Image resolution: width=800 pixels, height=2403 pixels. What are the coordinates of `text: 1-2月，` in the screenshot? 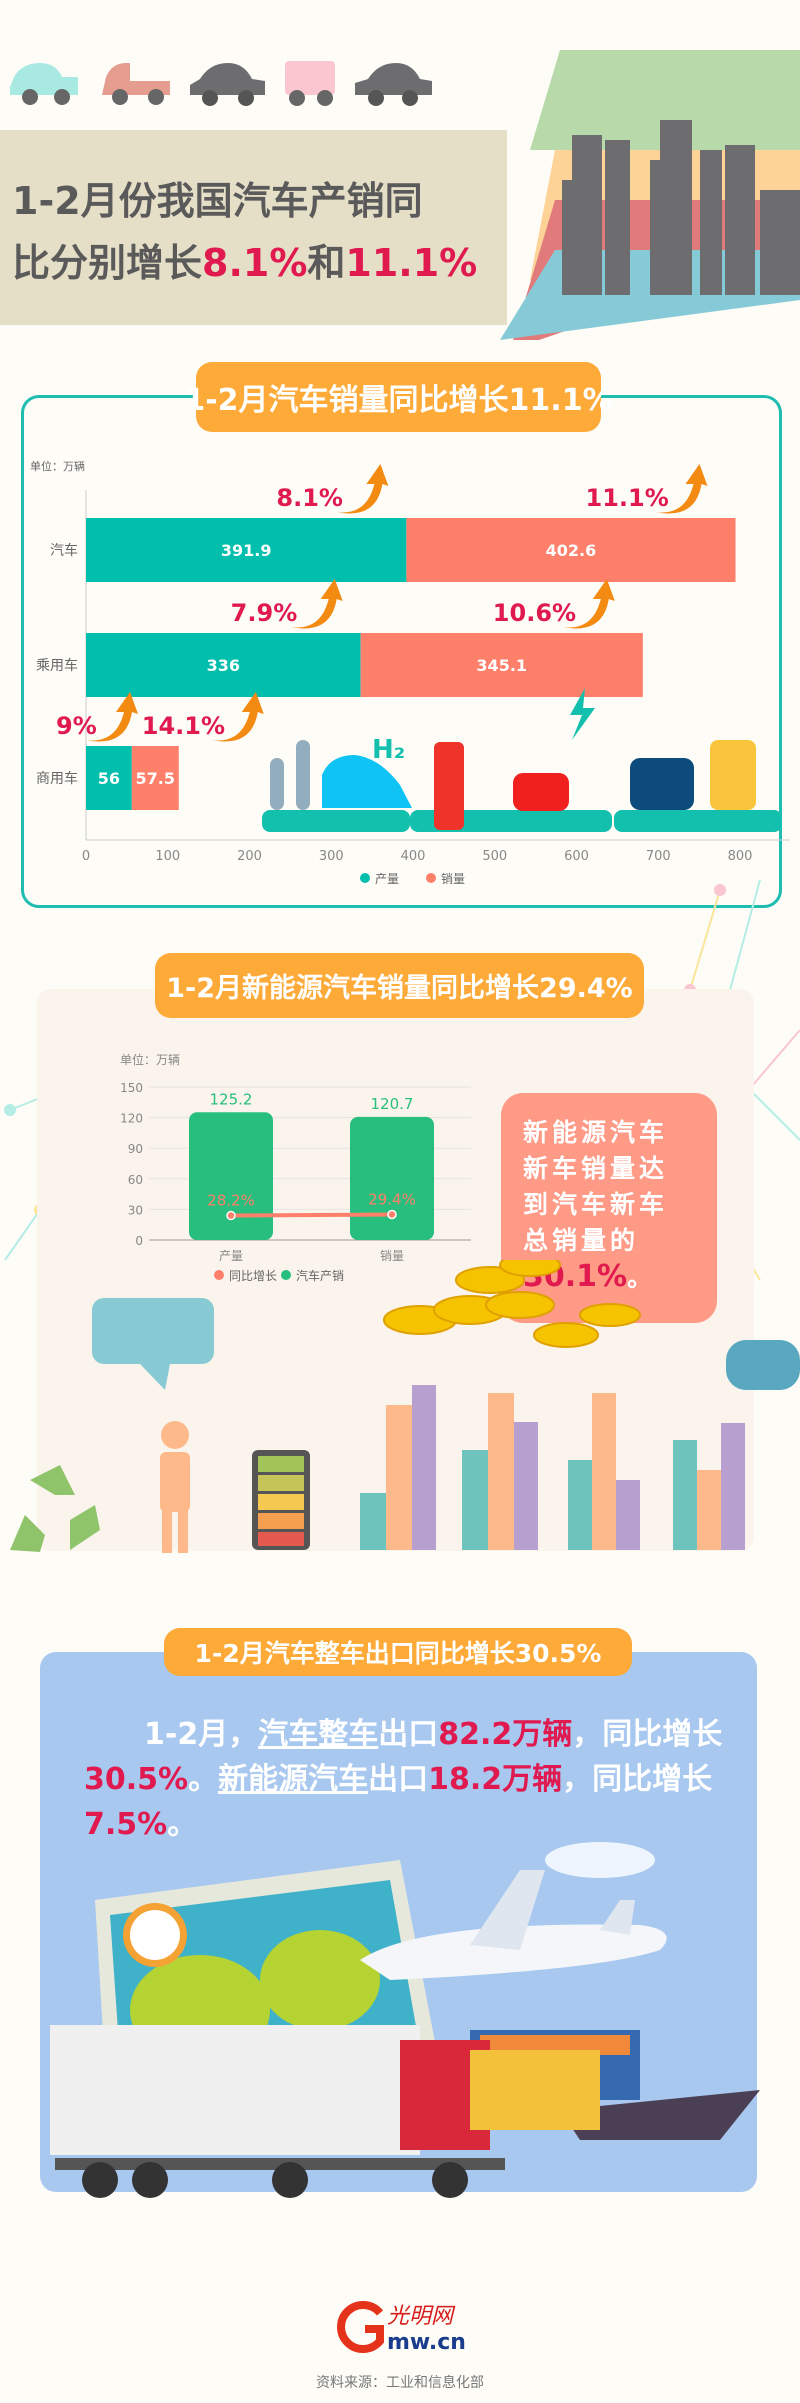 It's located at (201, 1734).